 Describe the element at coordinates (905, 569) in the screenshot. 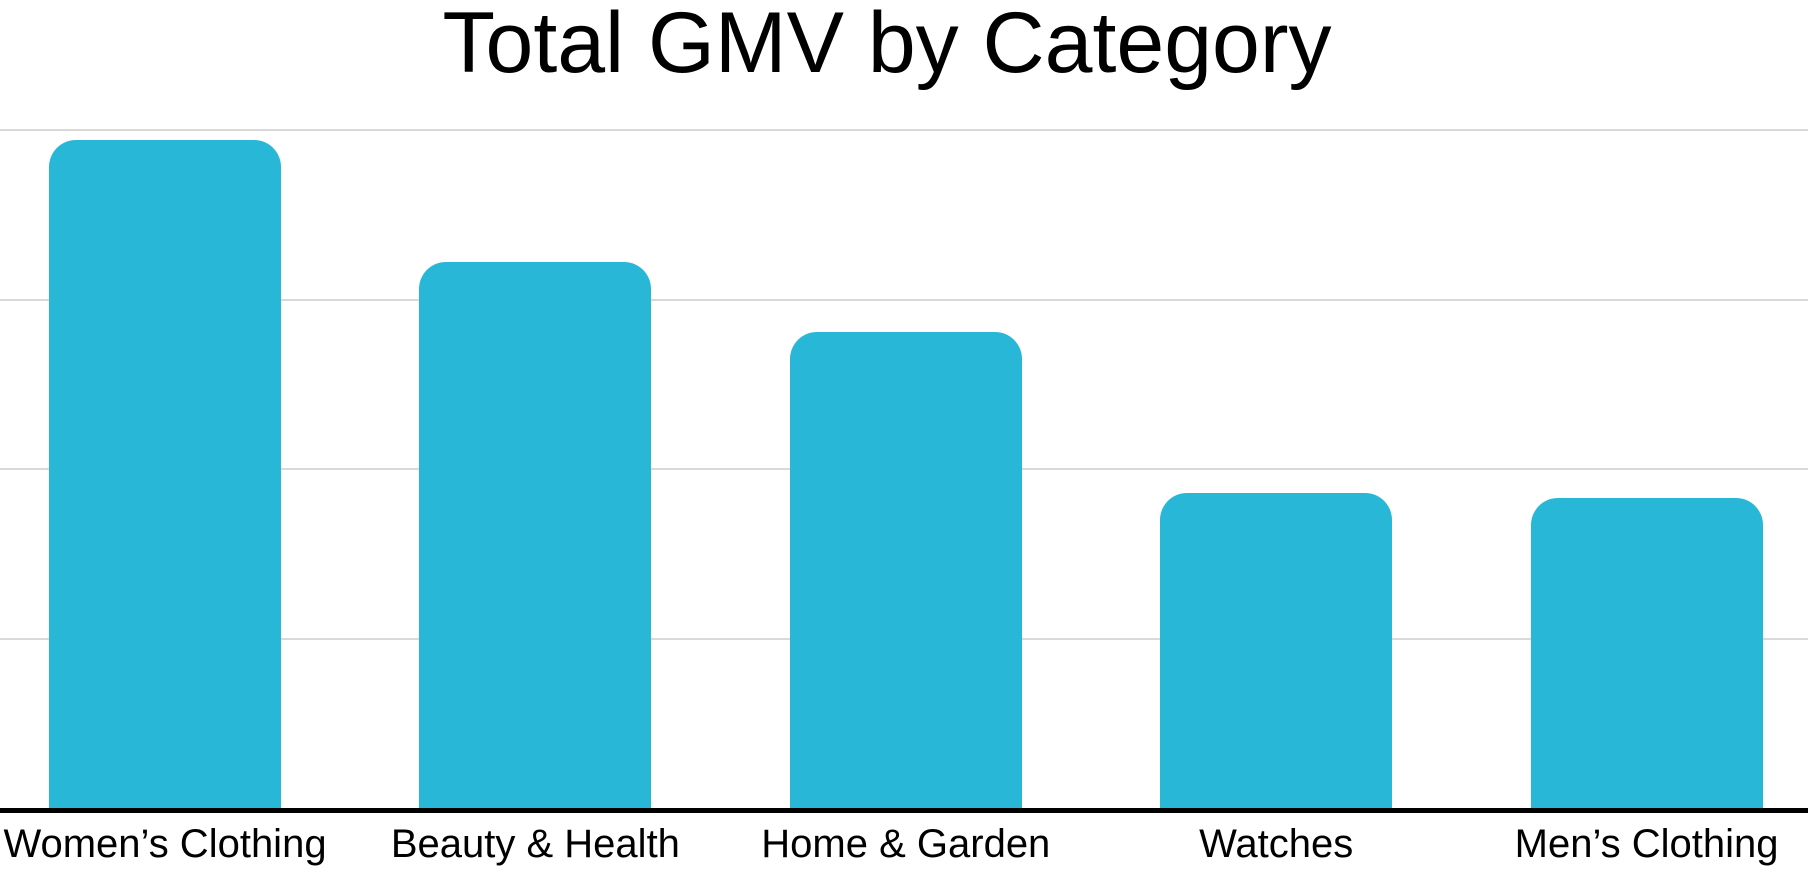

I see `bar-home-garden` at that location.